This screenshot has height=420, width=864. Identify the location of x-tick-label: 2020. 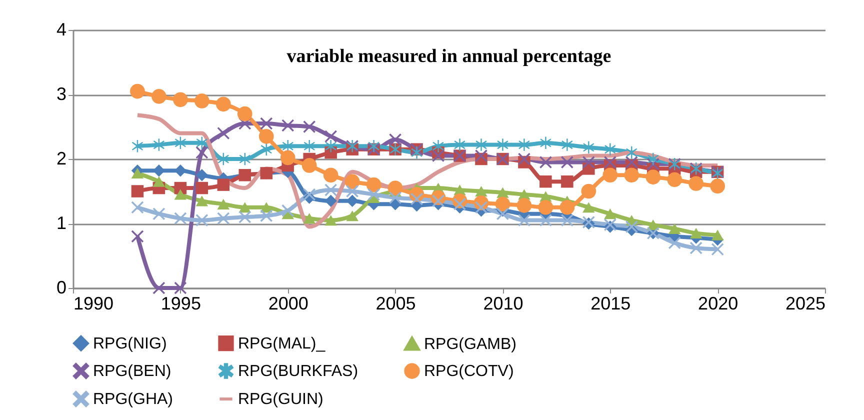
(718, 304).